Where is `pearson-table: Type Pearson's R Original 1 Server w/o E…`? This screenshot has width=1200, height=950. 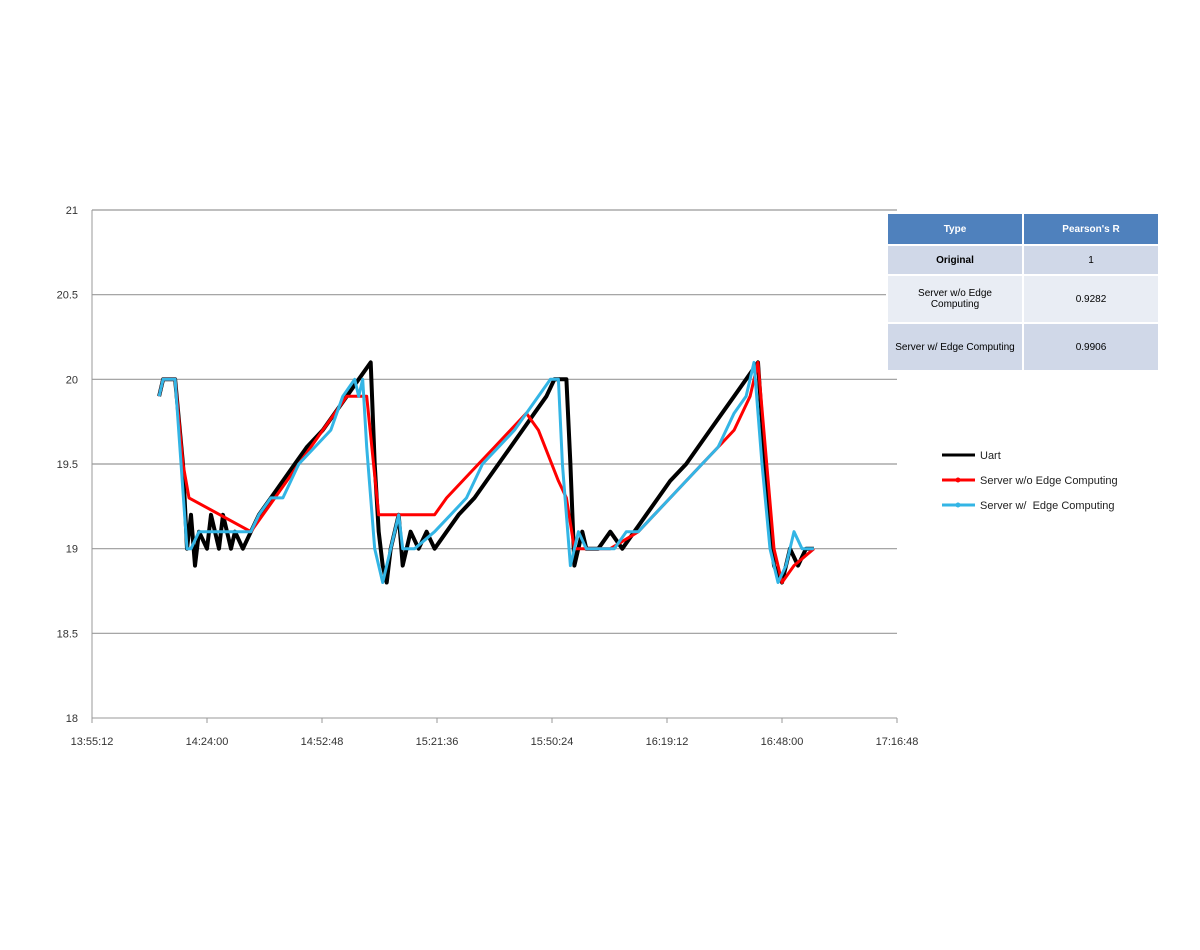
pearson-table: Type Pearson's R Original 1 Server w/o E… is located at coordinates (1023, 292).